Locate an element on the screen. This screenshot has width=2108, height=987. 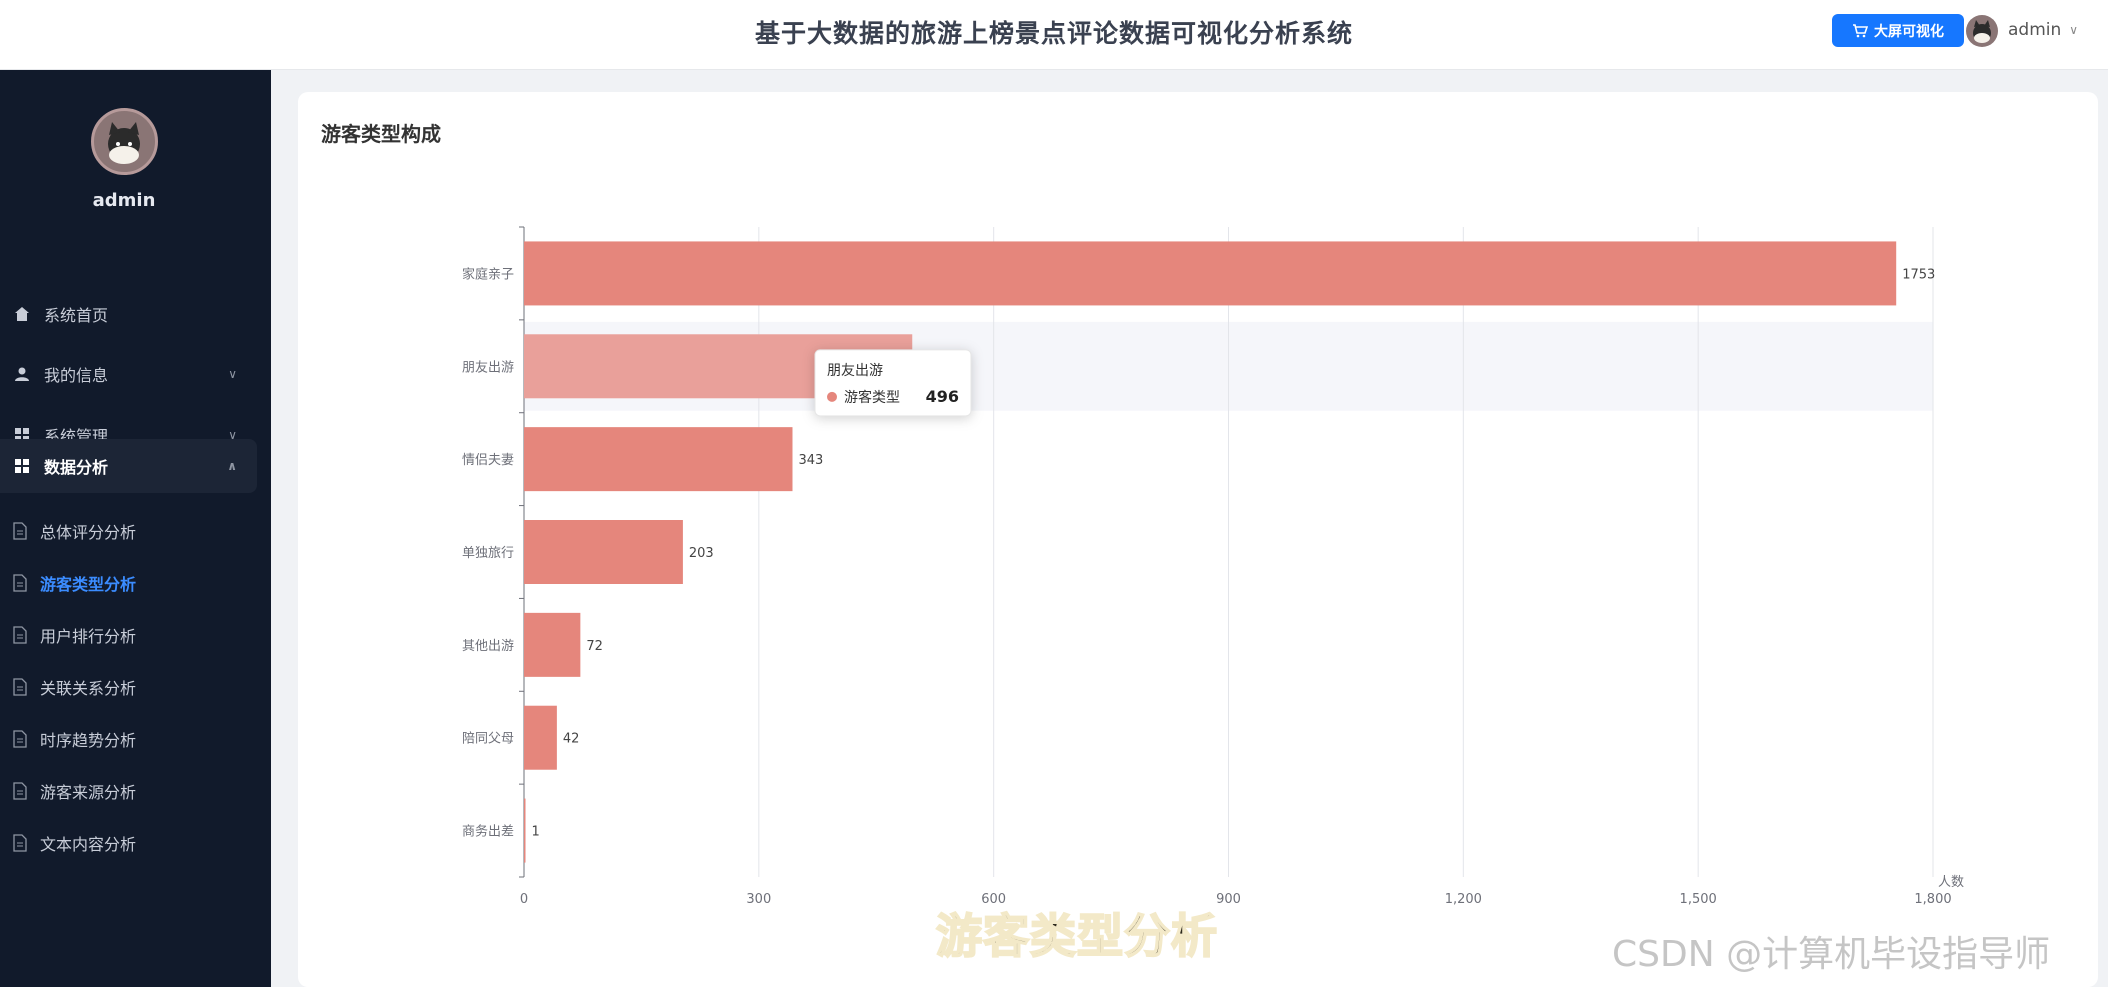
sidebar-item-label: 系统首页 is located at coordinates (76, 315).